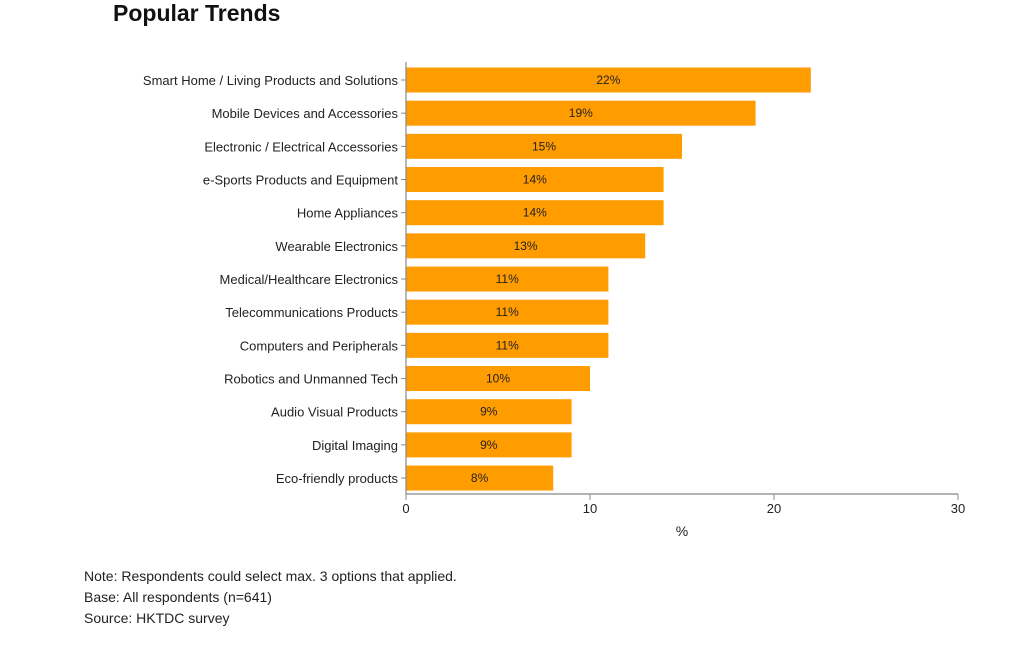 Image resolution: width=1021 pixels, height=649 pixels. I want to click on data-label: 15%, so click(544, 146).